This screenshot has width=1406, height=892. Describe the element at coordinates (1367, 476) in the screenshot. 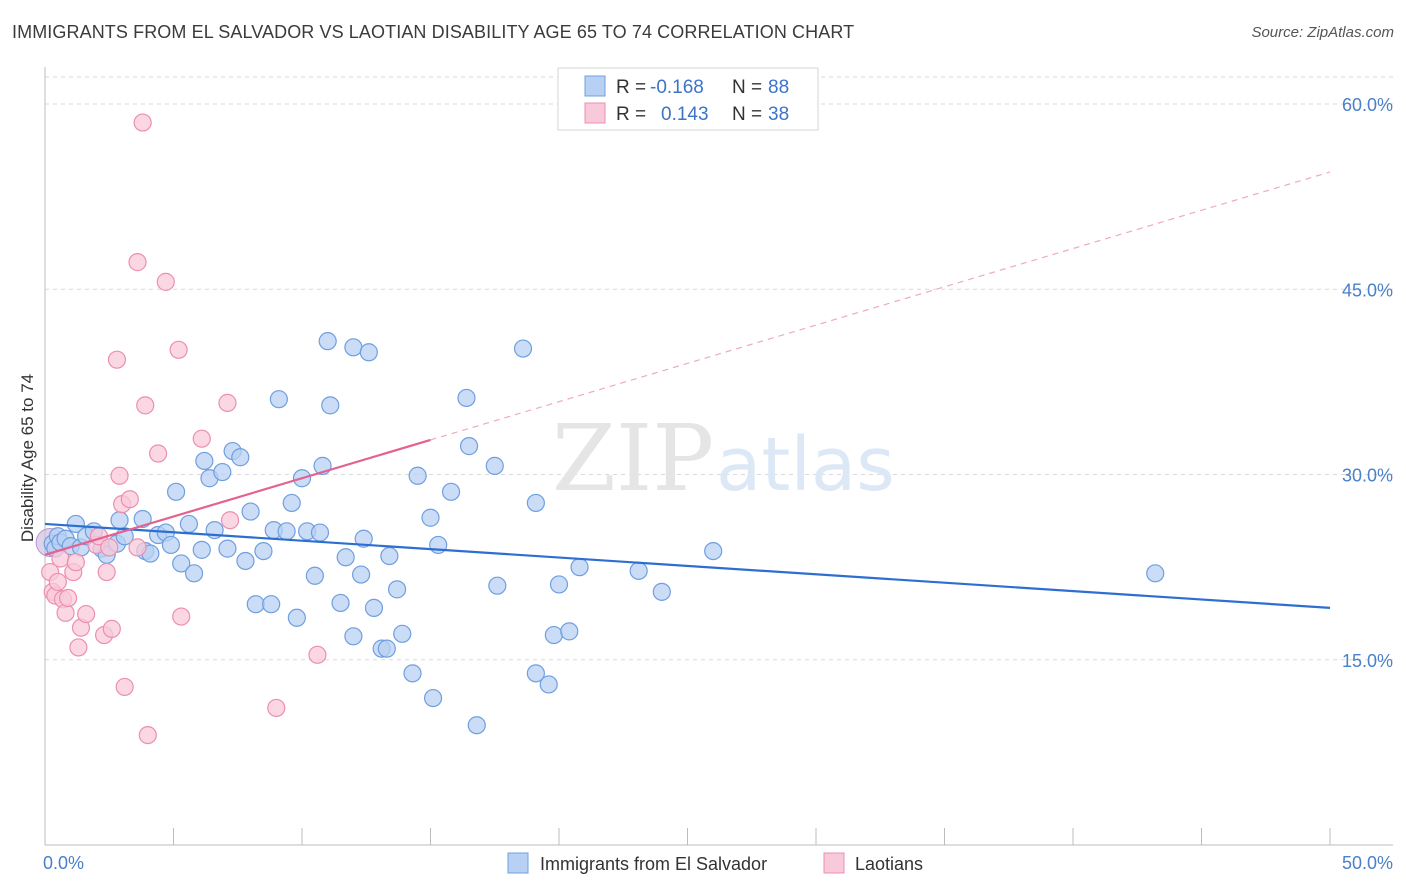

I see `y-tick-label: 30.0%` at that location.